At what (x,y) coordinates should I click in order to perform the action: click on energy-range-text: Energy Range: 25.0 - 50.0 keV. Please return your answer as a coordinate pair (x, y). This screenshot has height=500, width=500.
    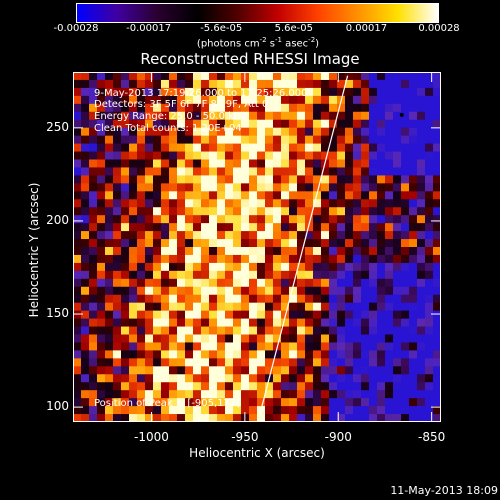
    Looking at the image, I should click on (170, 116).